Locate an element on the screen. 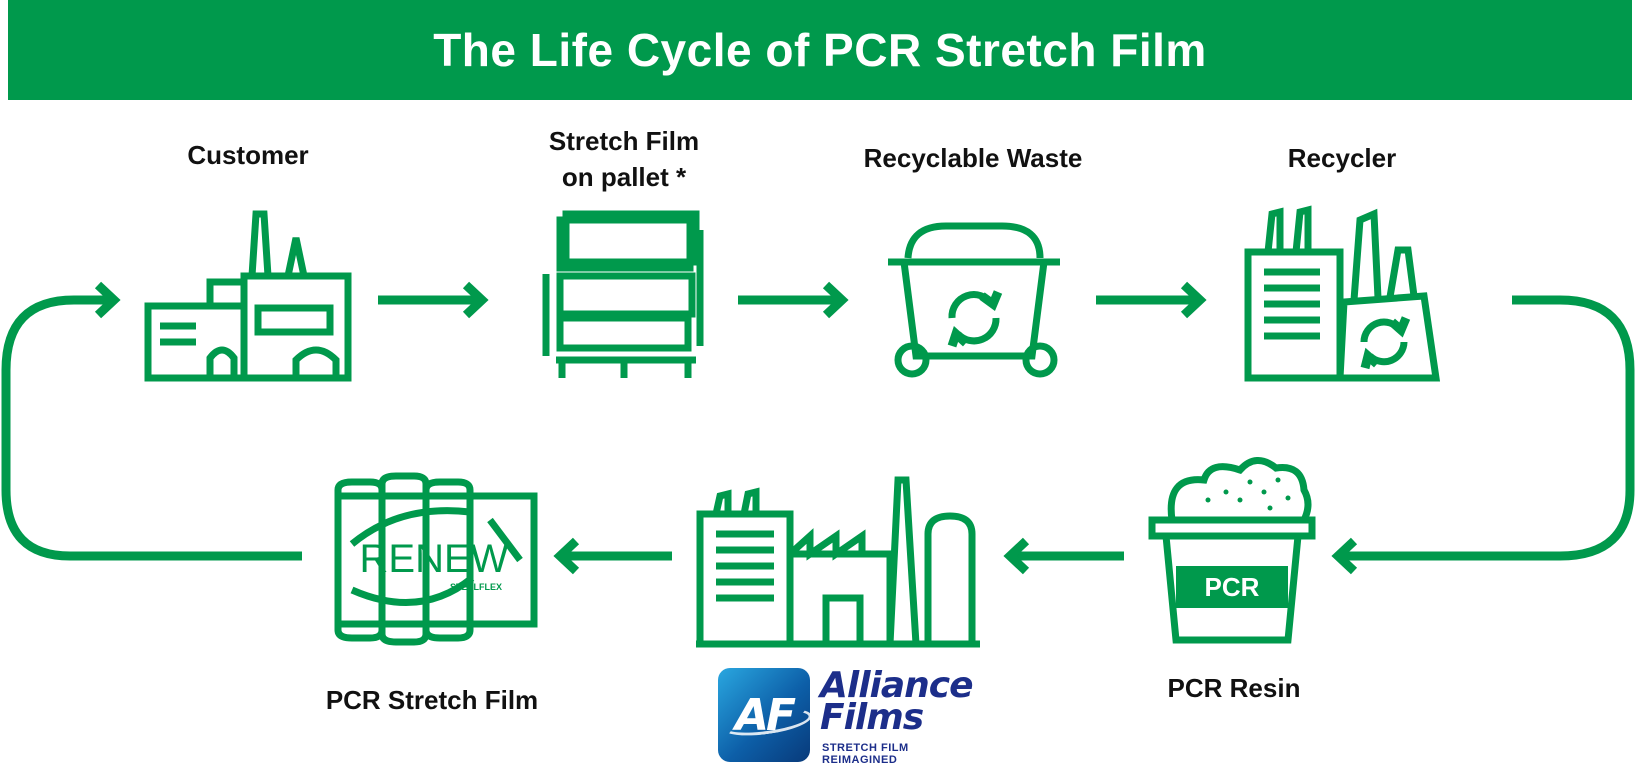 The image size is (1640, 766). step-label-customer: Customer is located at coordinates (248, 155).